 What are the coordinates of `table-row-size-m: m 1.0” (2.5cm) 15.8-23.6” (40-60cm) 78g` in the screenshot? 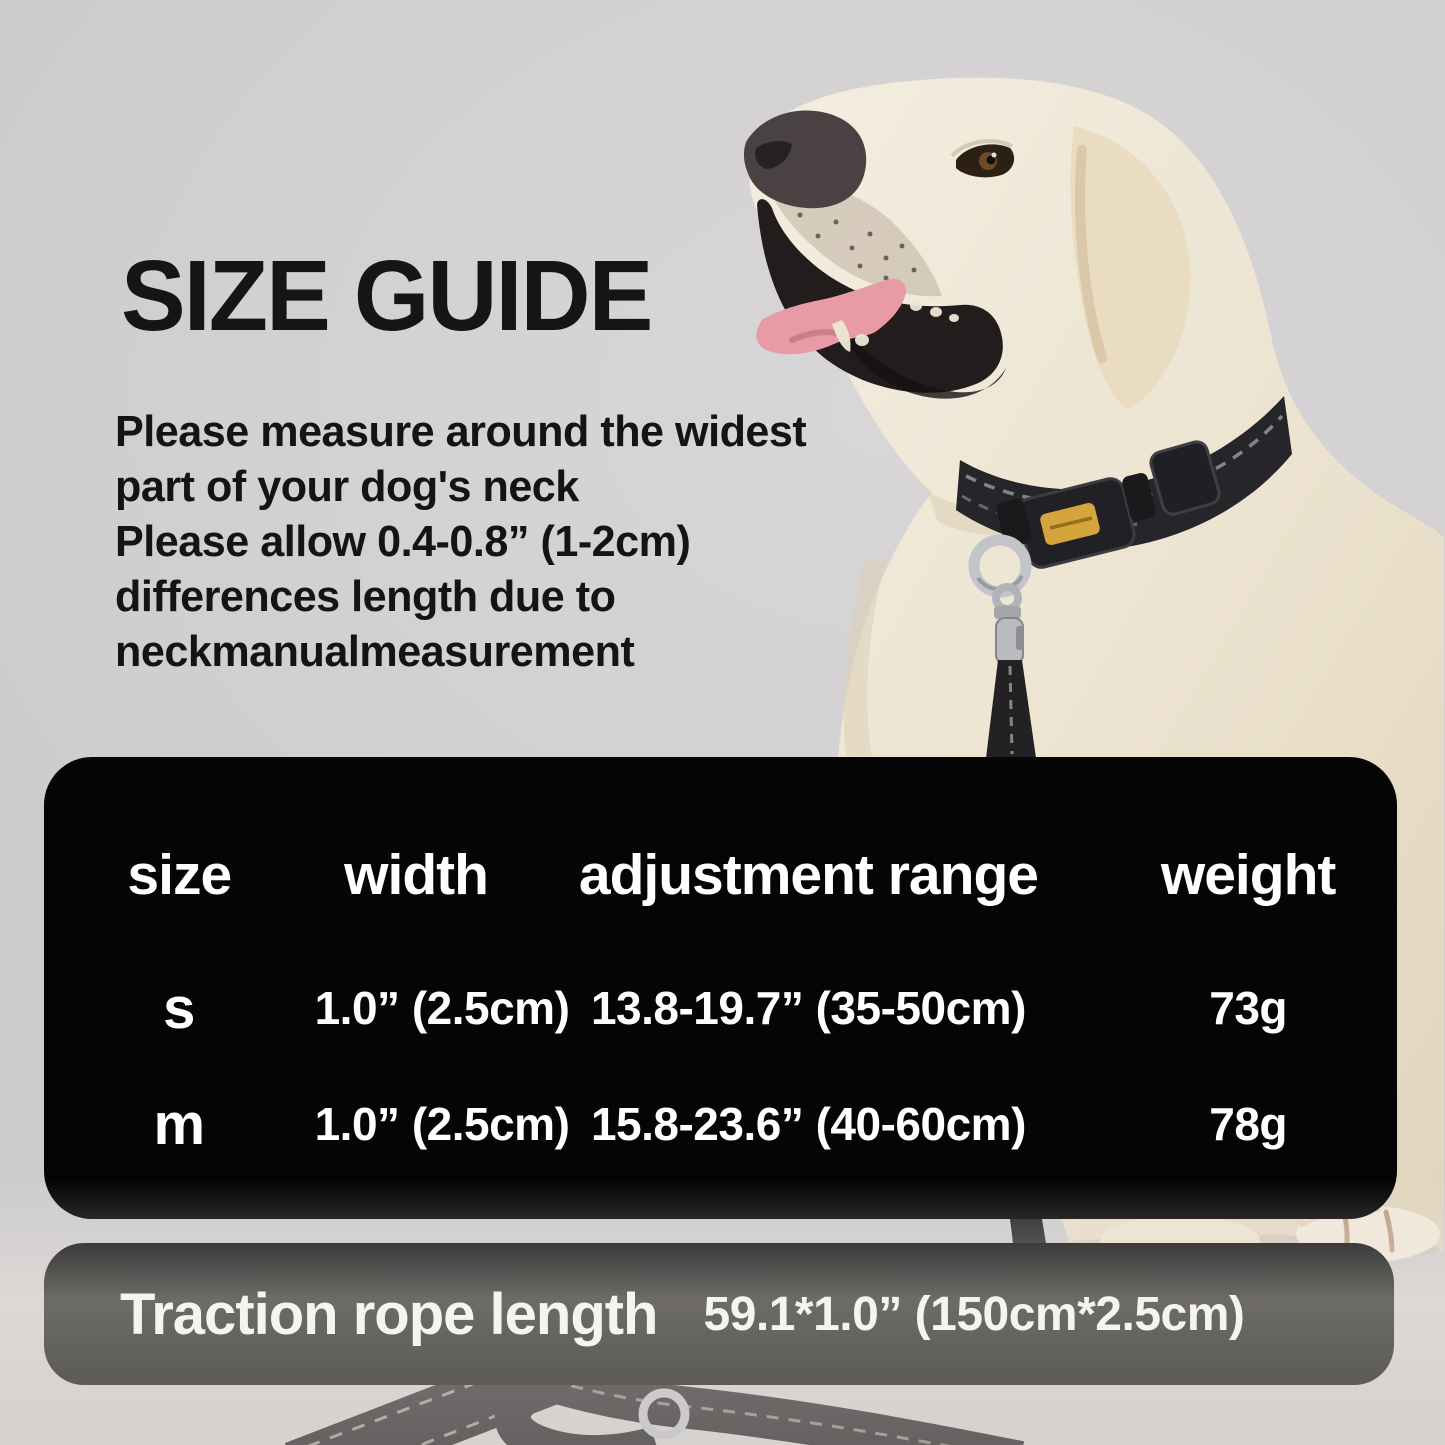 It's located at (720, 1124).